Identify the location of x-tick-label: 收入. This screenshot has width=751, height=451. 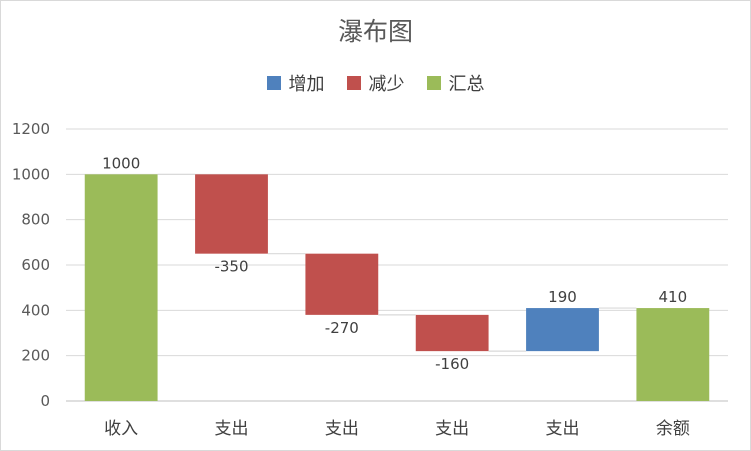
(121, 429).